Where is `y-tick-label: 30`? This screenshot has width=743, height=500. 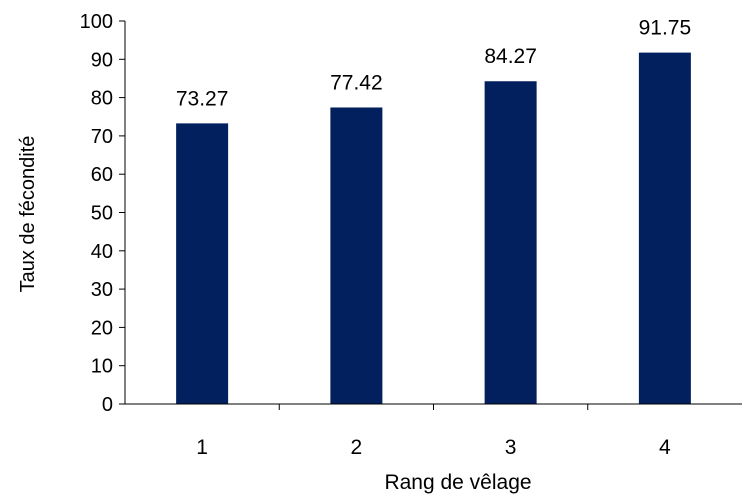 y-tick-label: 30 is located at coordinates (102, 290).